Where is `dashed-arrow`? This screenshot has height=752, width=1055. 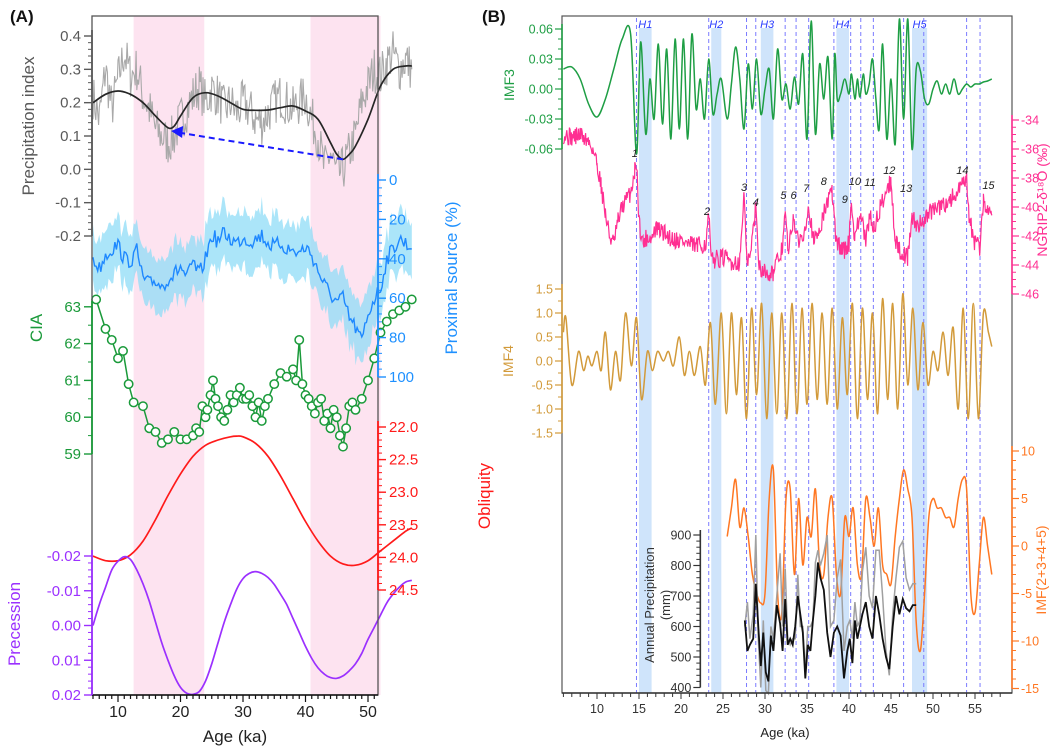
dashed-arrow is located at coordinates (262, 146).